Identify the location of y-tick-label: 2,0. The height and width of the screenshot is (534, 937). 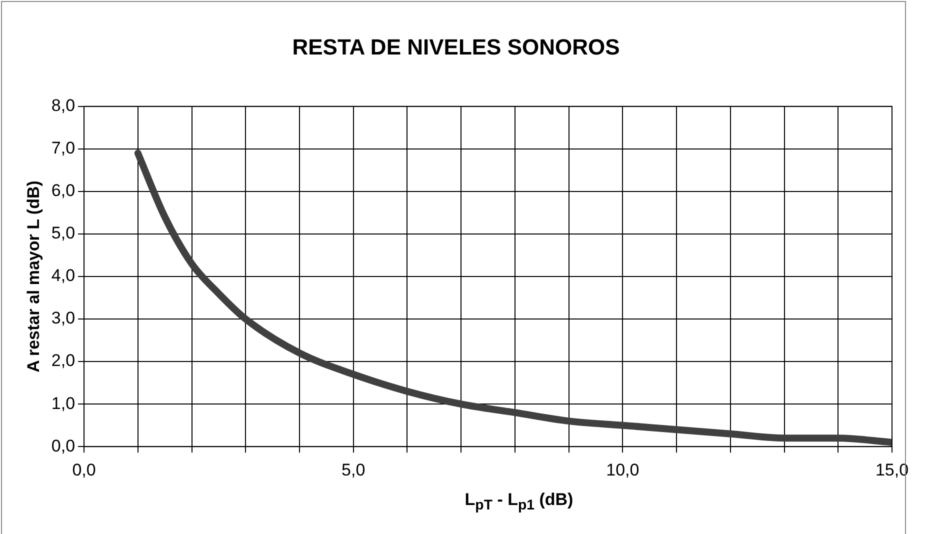
(63, 360).